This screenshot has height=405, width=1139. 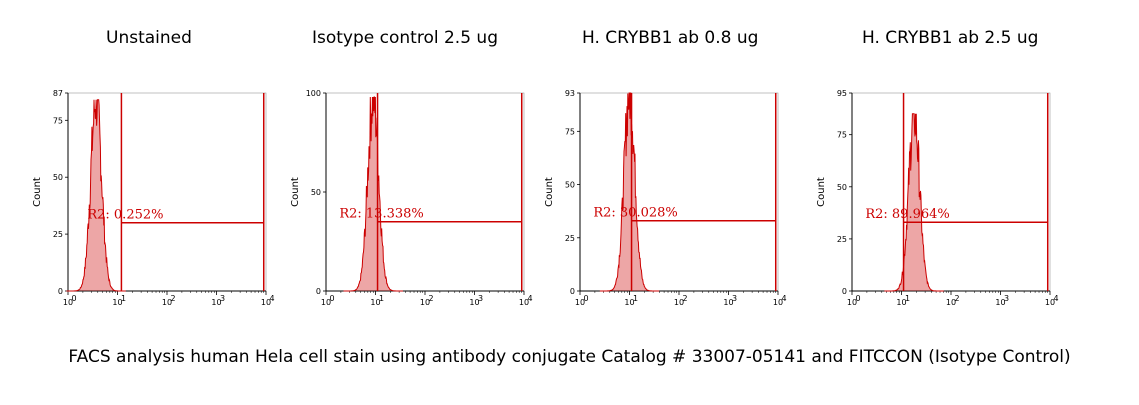 What do you see at coordinates (670, 38) in the screenshot?
I see `panel-title-crybb1-0-8ug: H. CRYBB1 ab 0.8 ug` at bounding box center [670, 38].